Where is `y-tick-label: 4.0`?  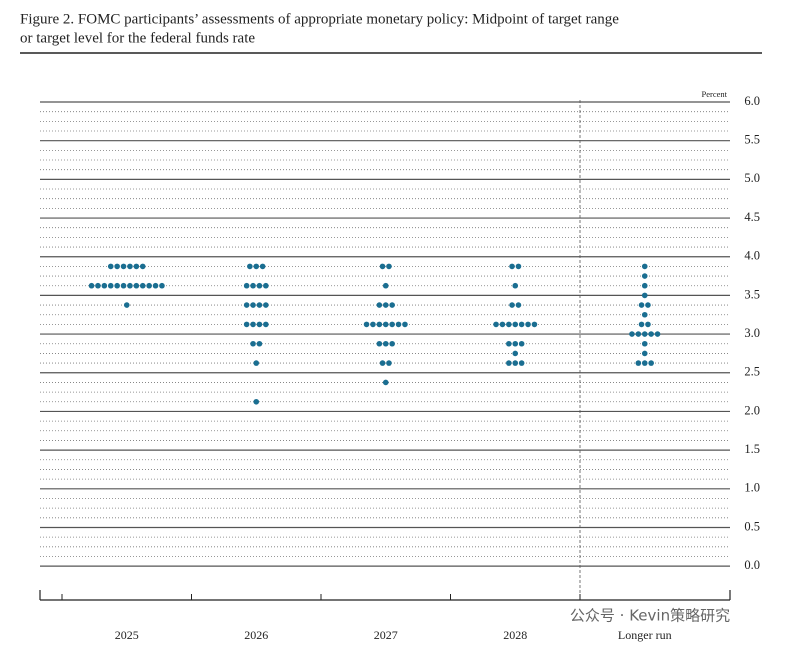 y-tick-label: 4.0 is located at coordinates (752, 256).